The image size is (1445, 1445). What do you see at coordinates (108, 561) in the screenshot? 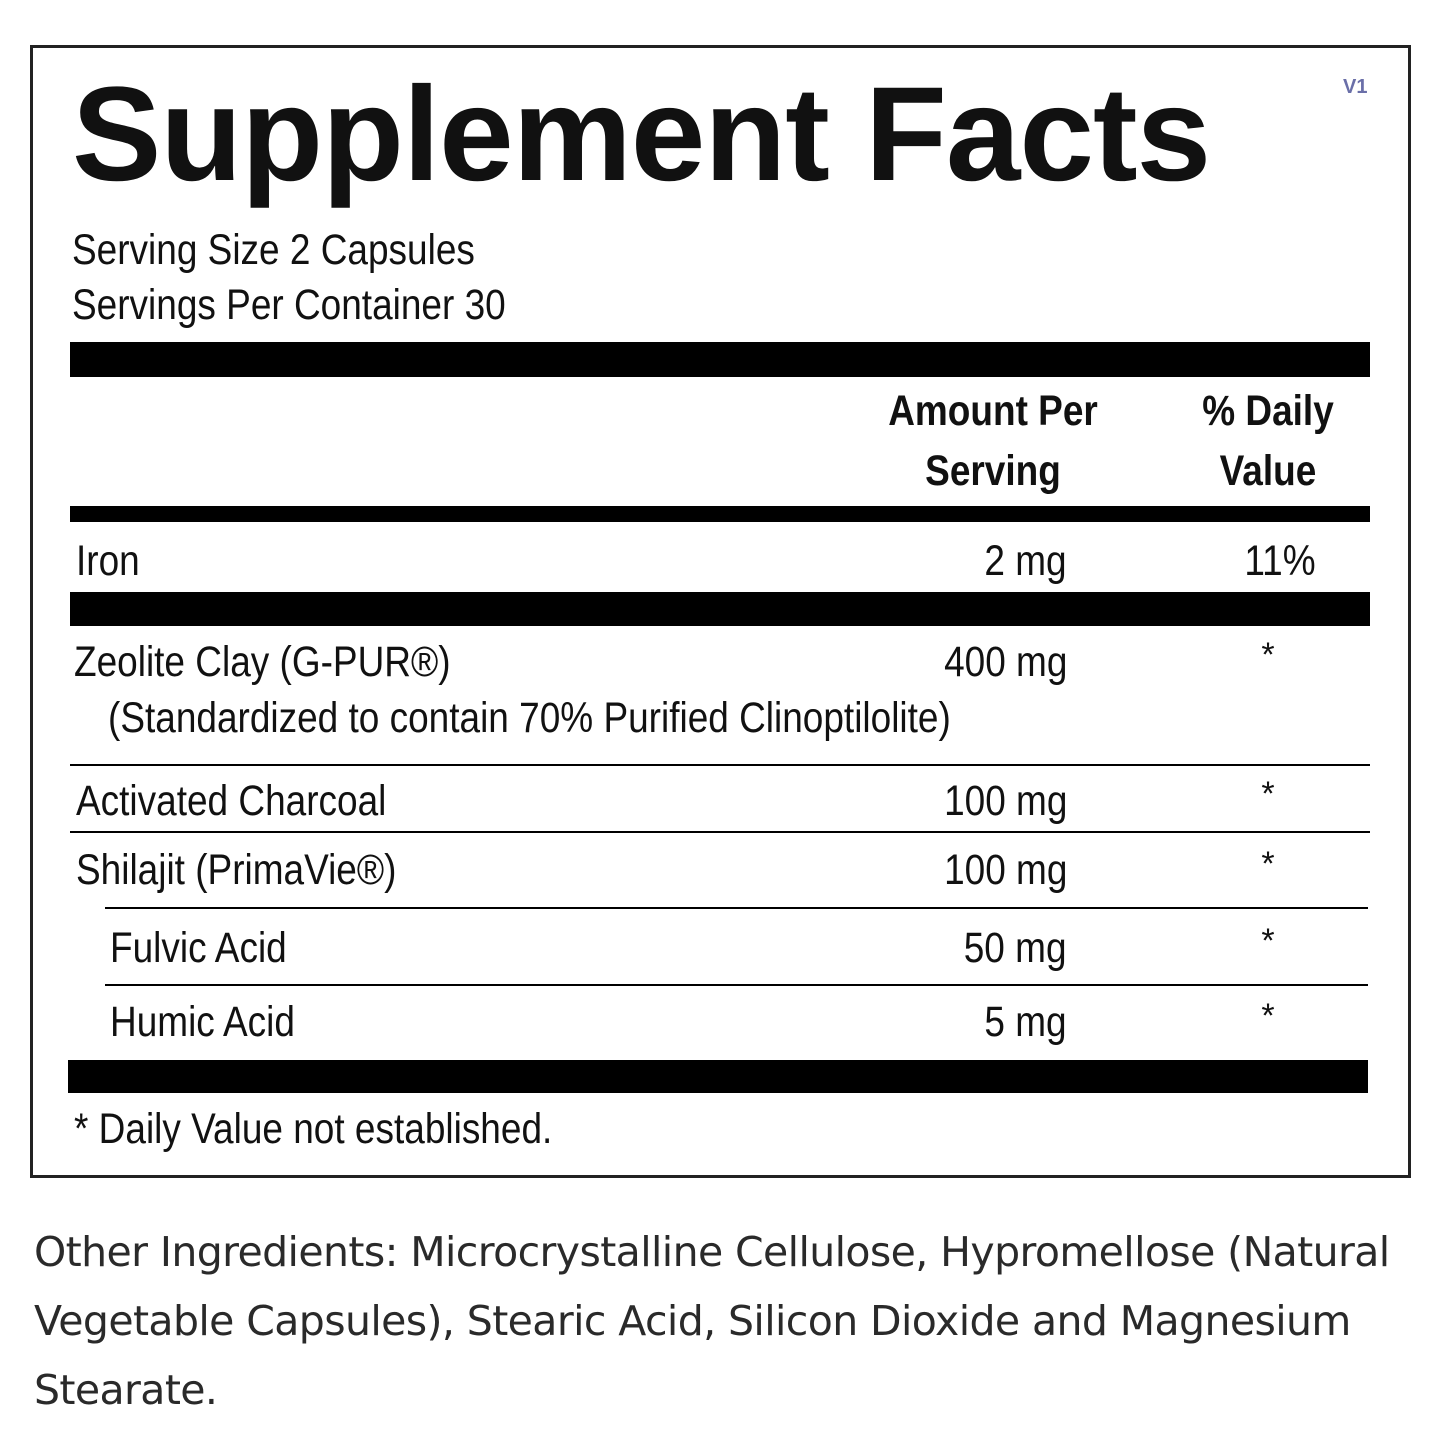
I see `nutrient-name: Iron` at bounding box center [108, 561].